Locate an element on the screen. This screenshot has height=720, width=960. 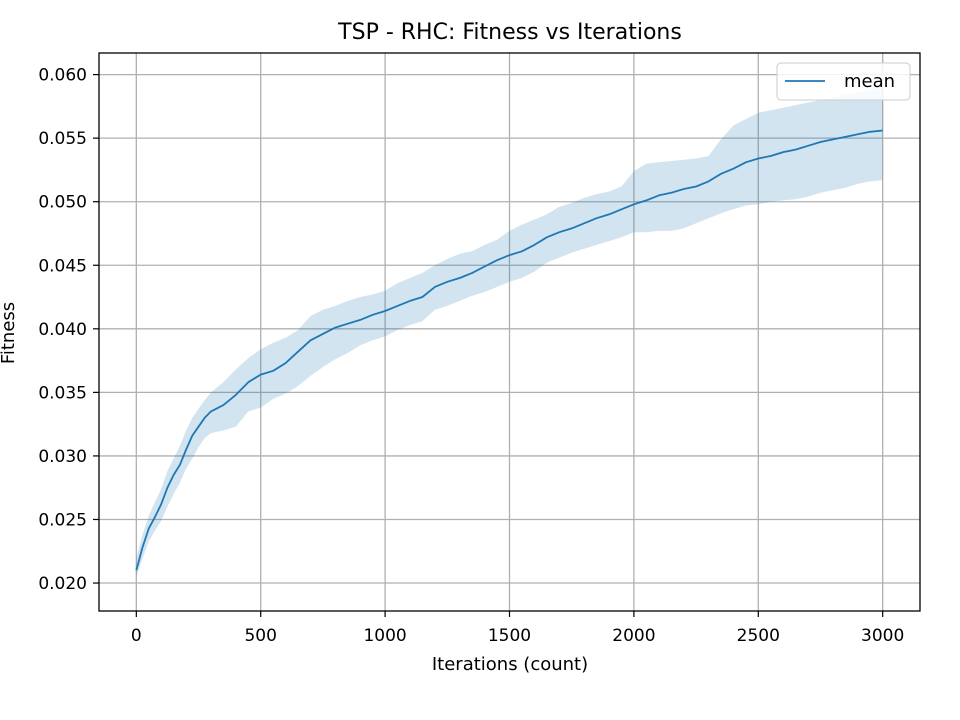
x-axis-label: Iterations (count) is located at coordinates (510, 664).